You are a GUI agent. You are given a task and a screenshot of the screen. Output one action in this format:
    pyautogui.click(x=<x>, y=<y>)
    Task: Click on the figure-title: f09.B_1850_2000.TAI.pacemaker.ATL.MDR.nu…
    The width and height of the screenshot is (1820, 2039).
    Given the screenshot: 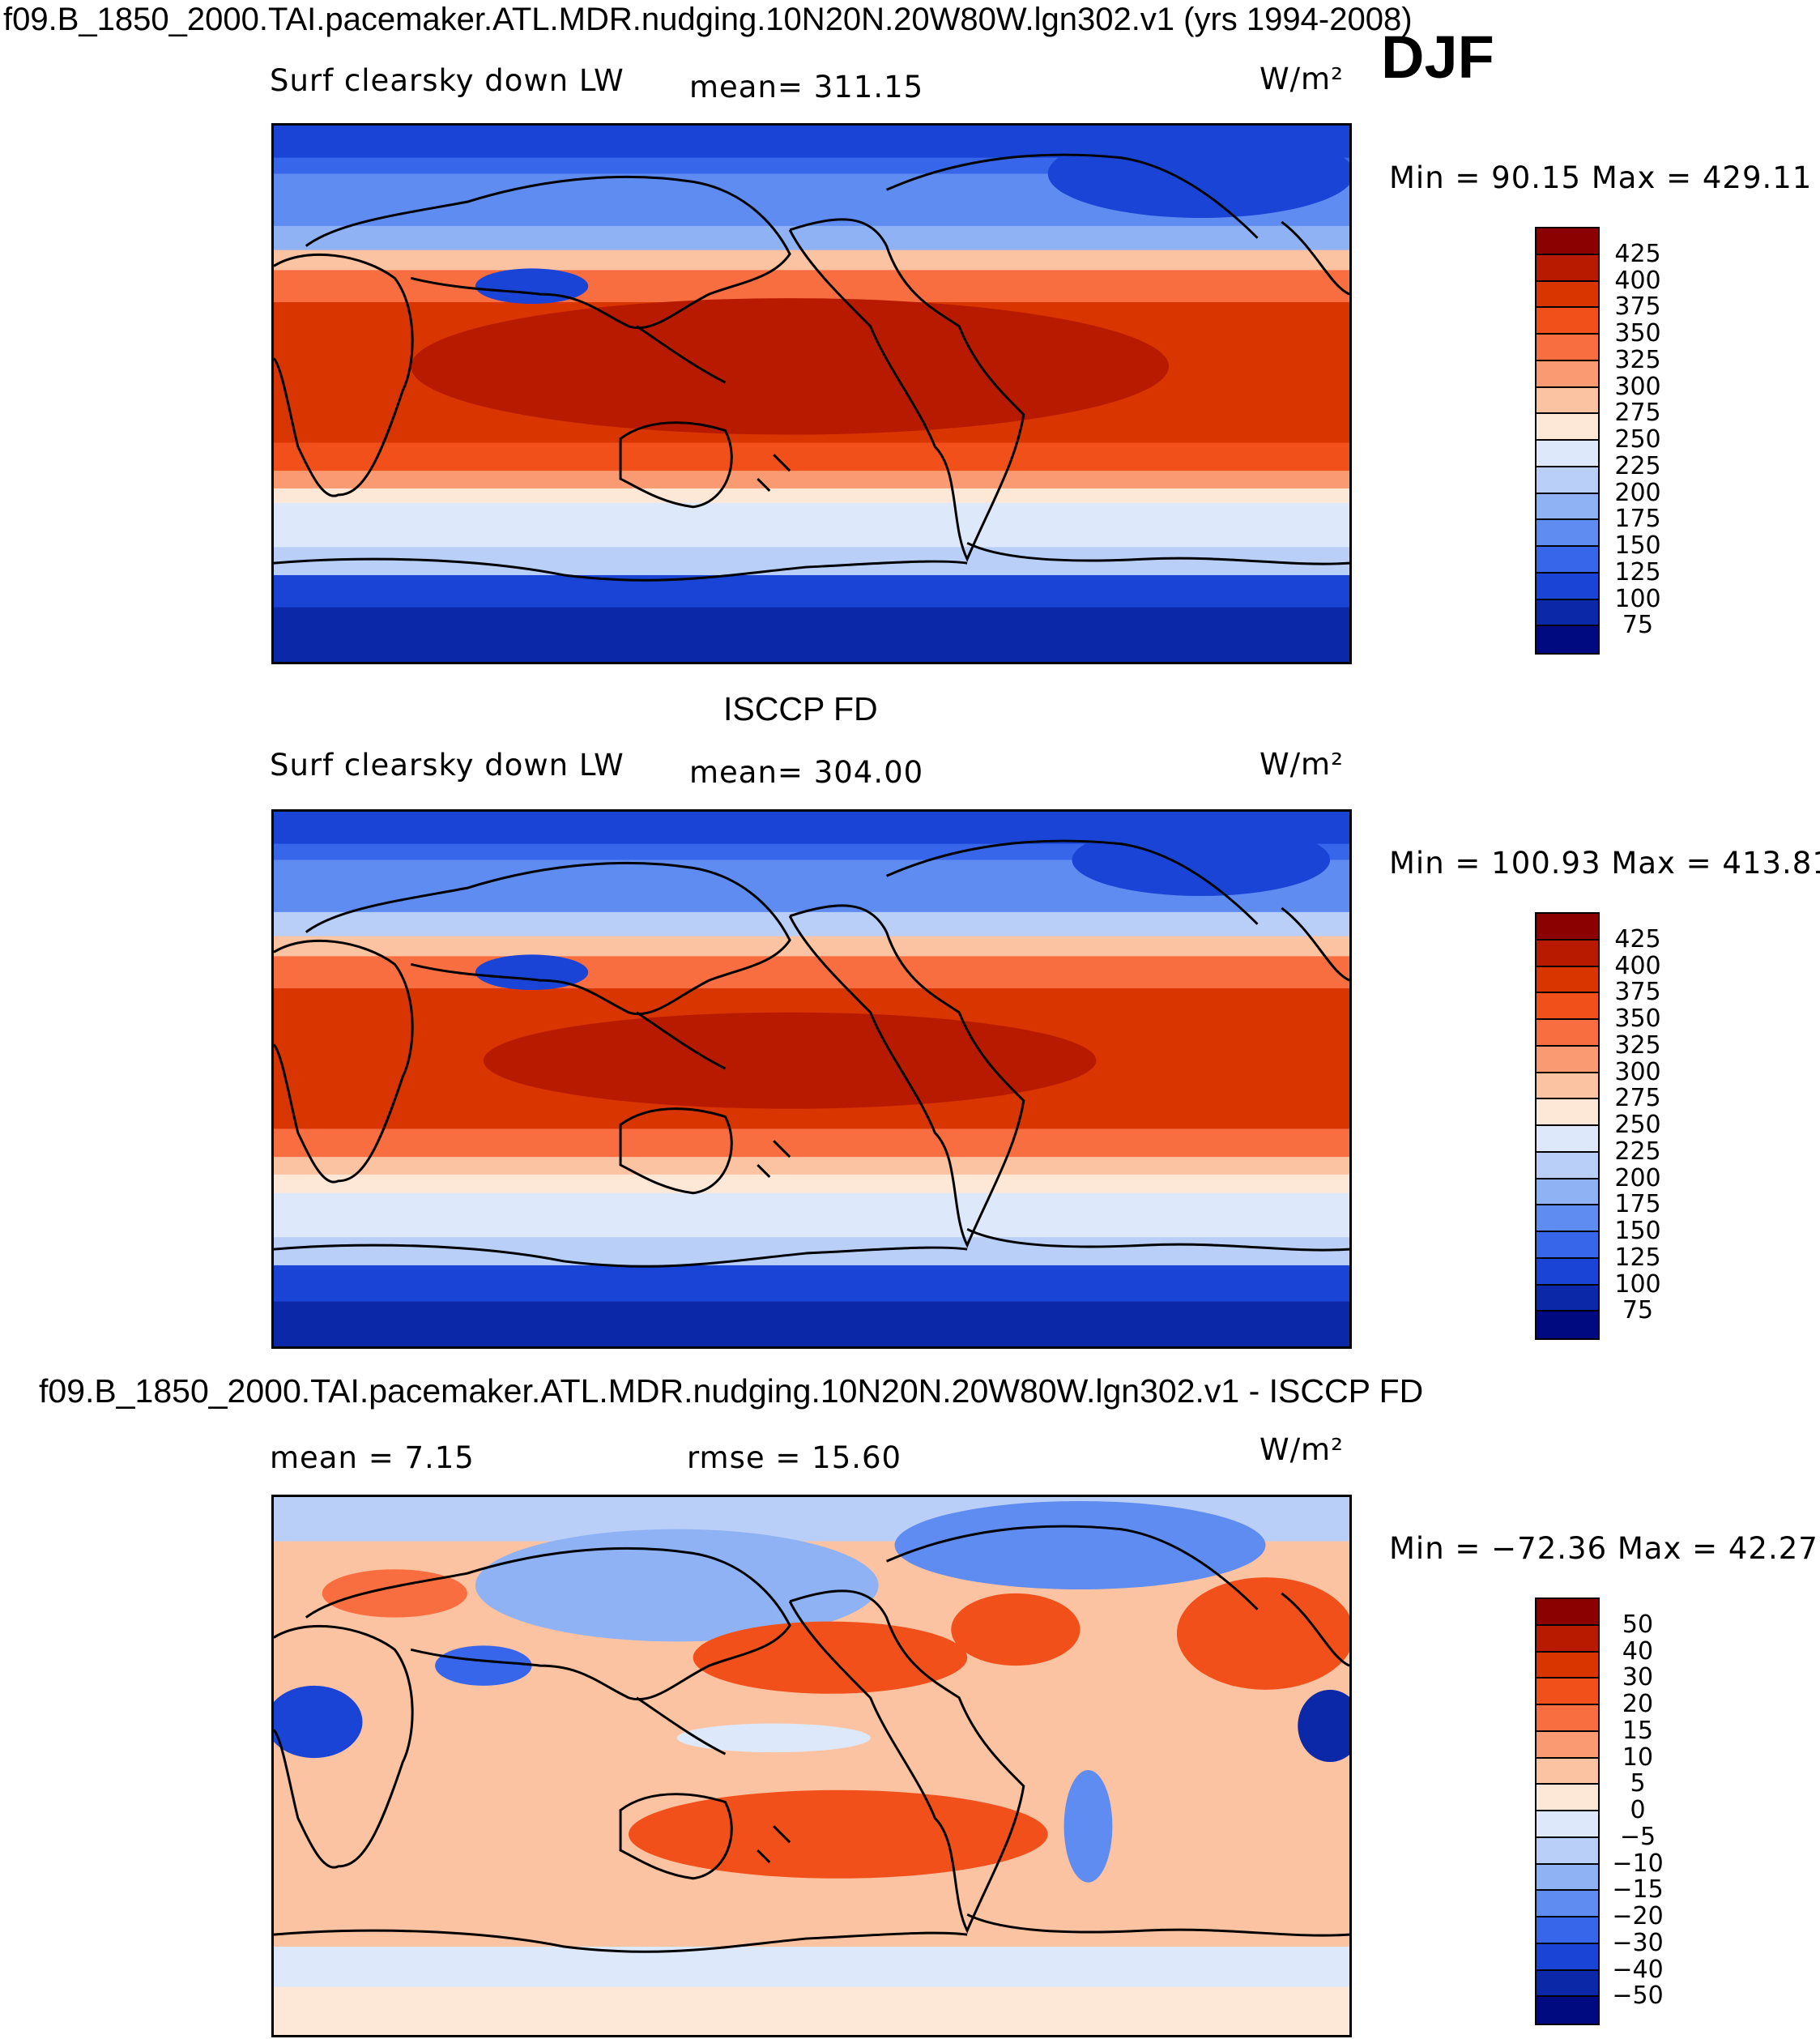 What is the action you would take?
    pyautogui.click(x=708, y=19)
    